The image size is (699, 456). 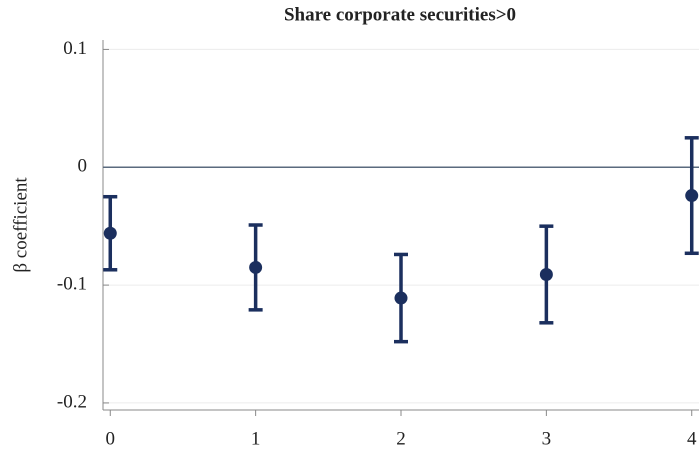 I want to click on x-tick-label: 4, so click(x=692, y=438).